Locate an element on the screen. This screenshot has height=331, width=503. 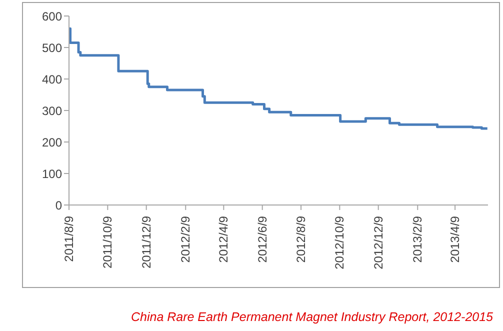
y-tick-label: 0 is located at coordinates (58, 205).